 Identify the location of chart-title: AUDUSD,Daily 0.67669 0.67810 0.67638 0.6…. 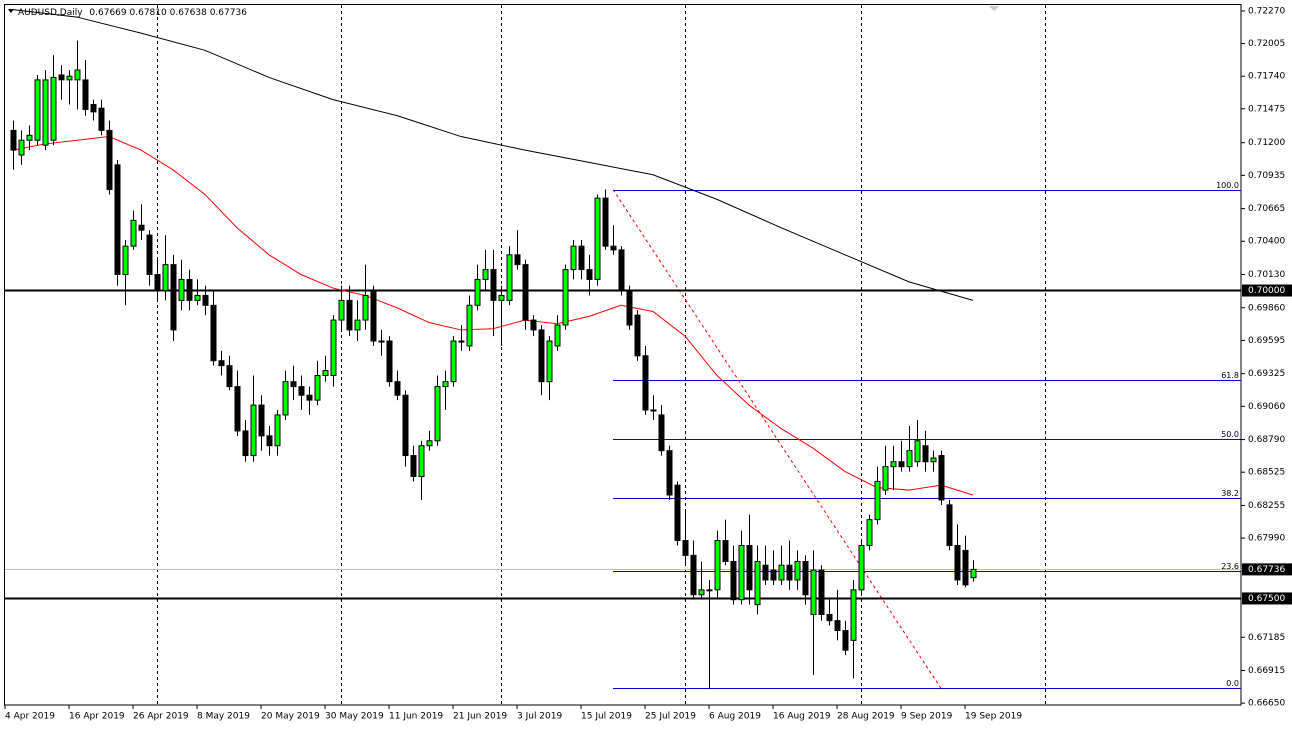
(132, 13).